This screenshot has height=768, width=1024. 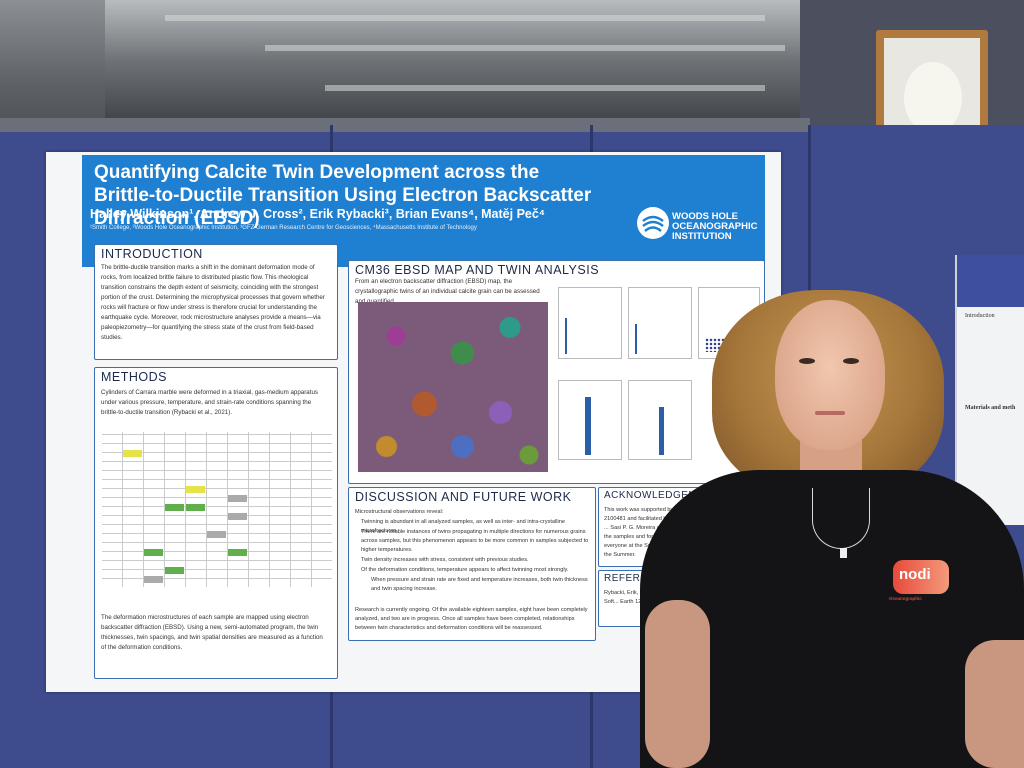 What do you see at coordinates (134, 377) in the screenshot?
I see `section-heading: METHODS` at bounding box center [134, 377].